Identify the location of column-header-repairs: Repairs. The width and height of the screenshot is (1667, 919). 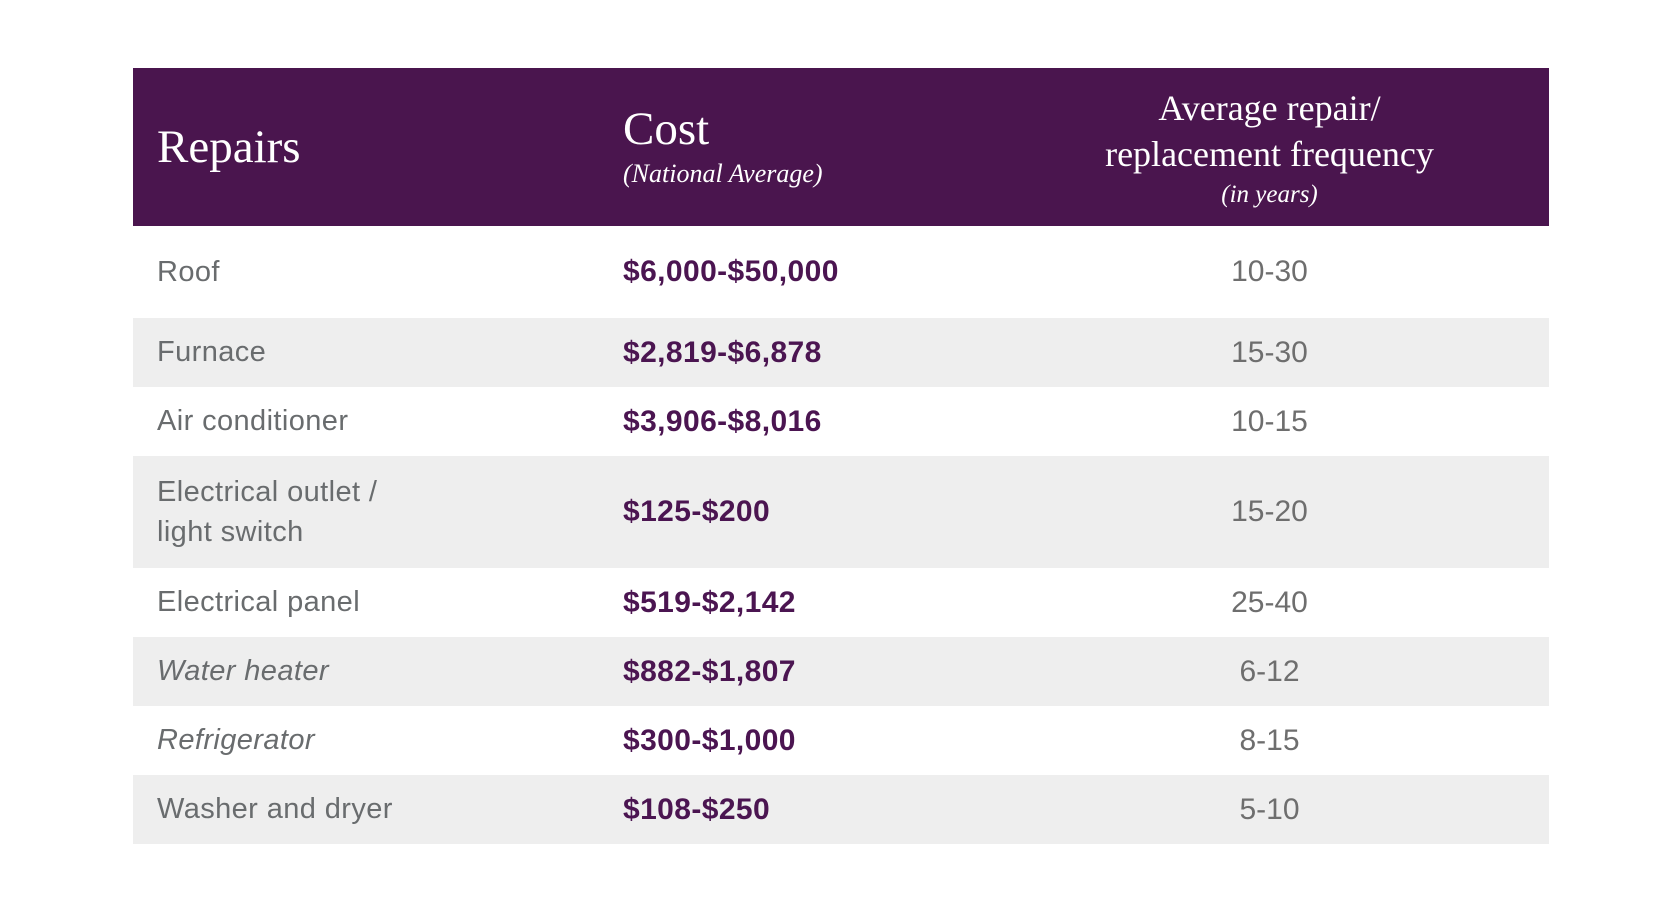
(378, 147).